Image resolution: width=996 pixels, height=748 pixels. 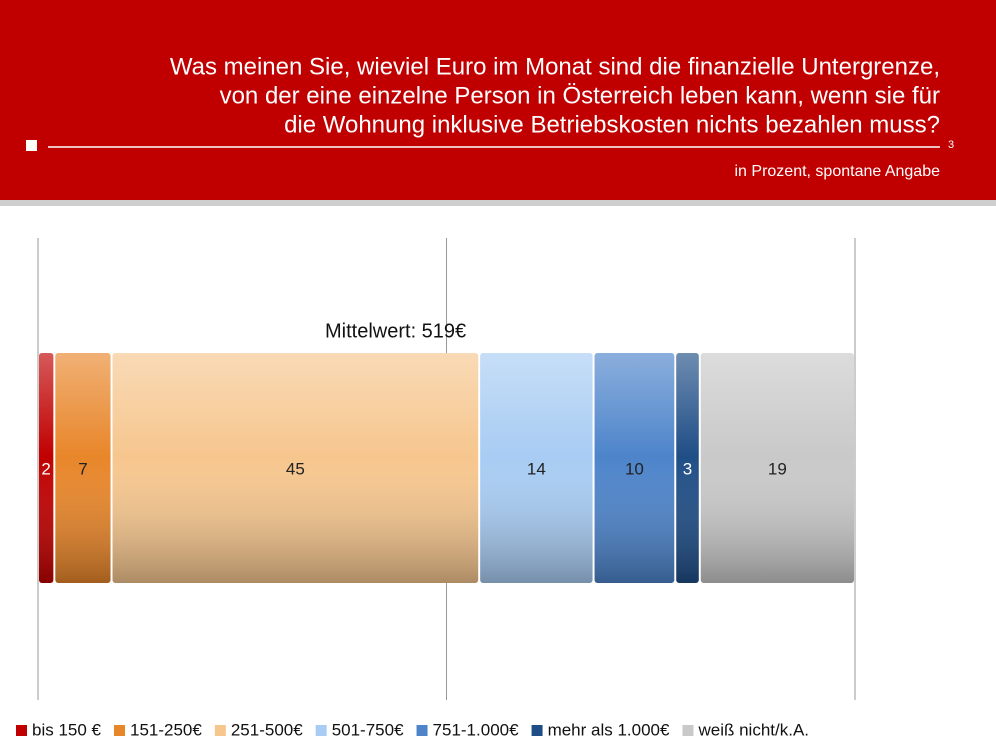 I want to click on legend-label: mehr als 1.000€, so click(x=609, y=729).